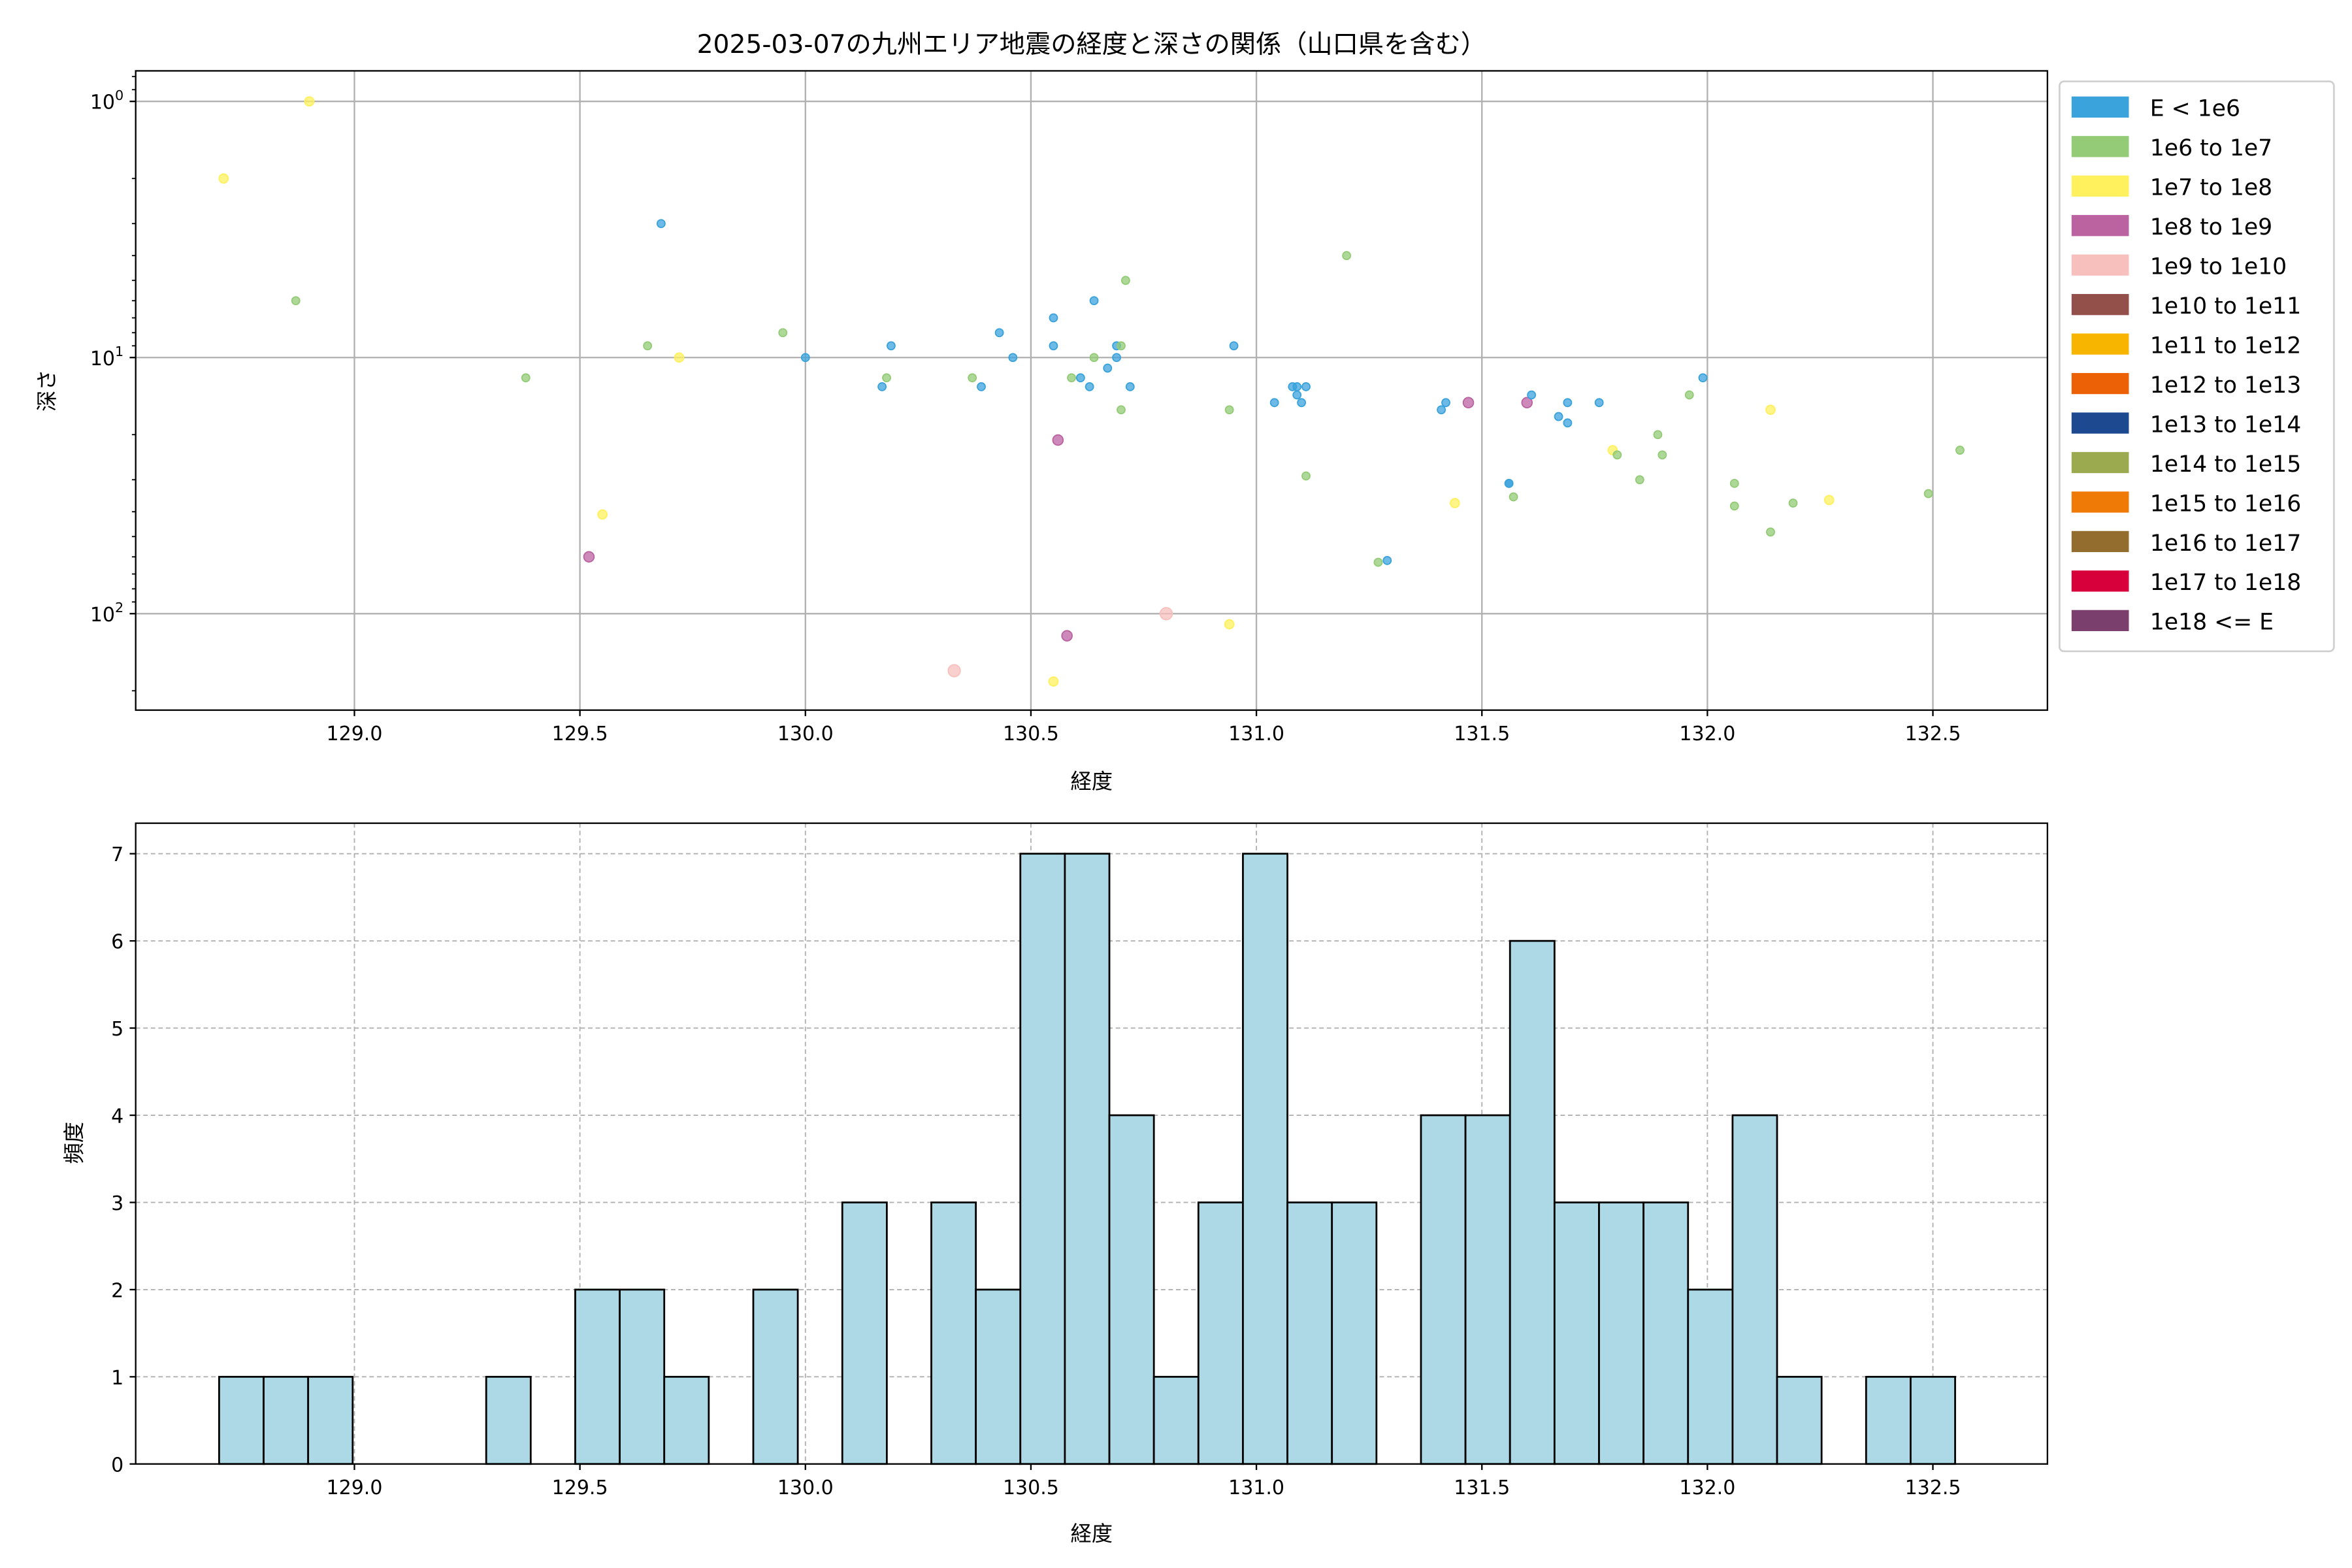 This screenshot has width=2352, height=1568. Describe the element at coordinates (2196, 366) in the screenshot. I see `legend-frame` at that location.